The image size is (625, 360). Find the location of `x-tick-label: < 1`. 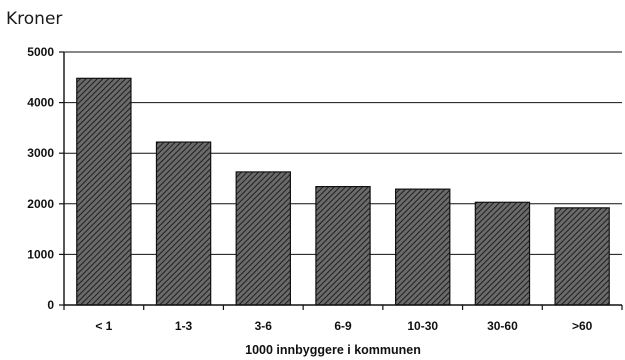

x-tick-label: < 1 is located at coordinates (103, 326).